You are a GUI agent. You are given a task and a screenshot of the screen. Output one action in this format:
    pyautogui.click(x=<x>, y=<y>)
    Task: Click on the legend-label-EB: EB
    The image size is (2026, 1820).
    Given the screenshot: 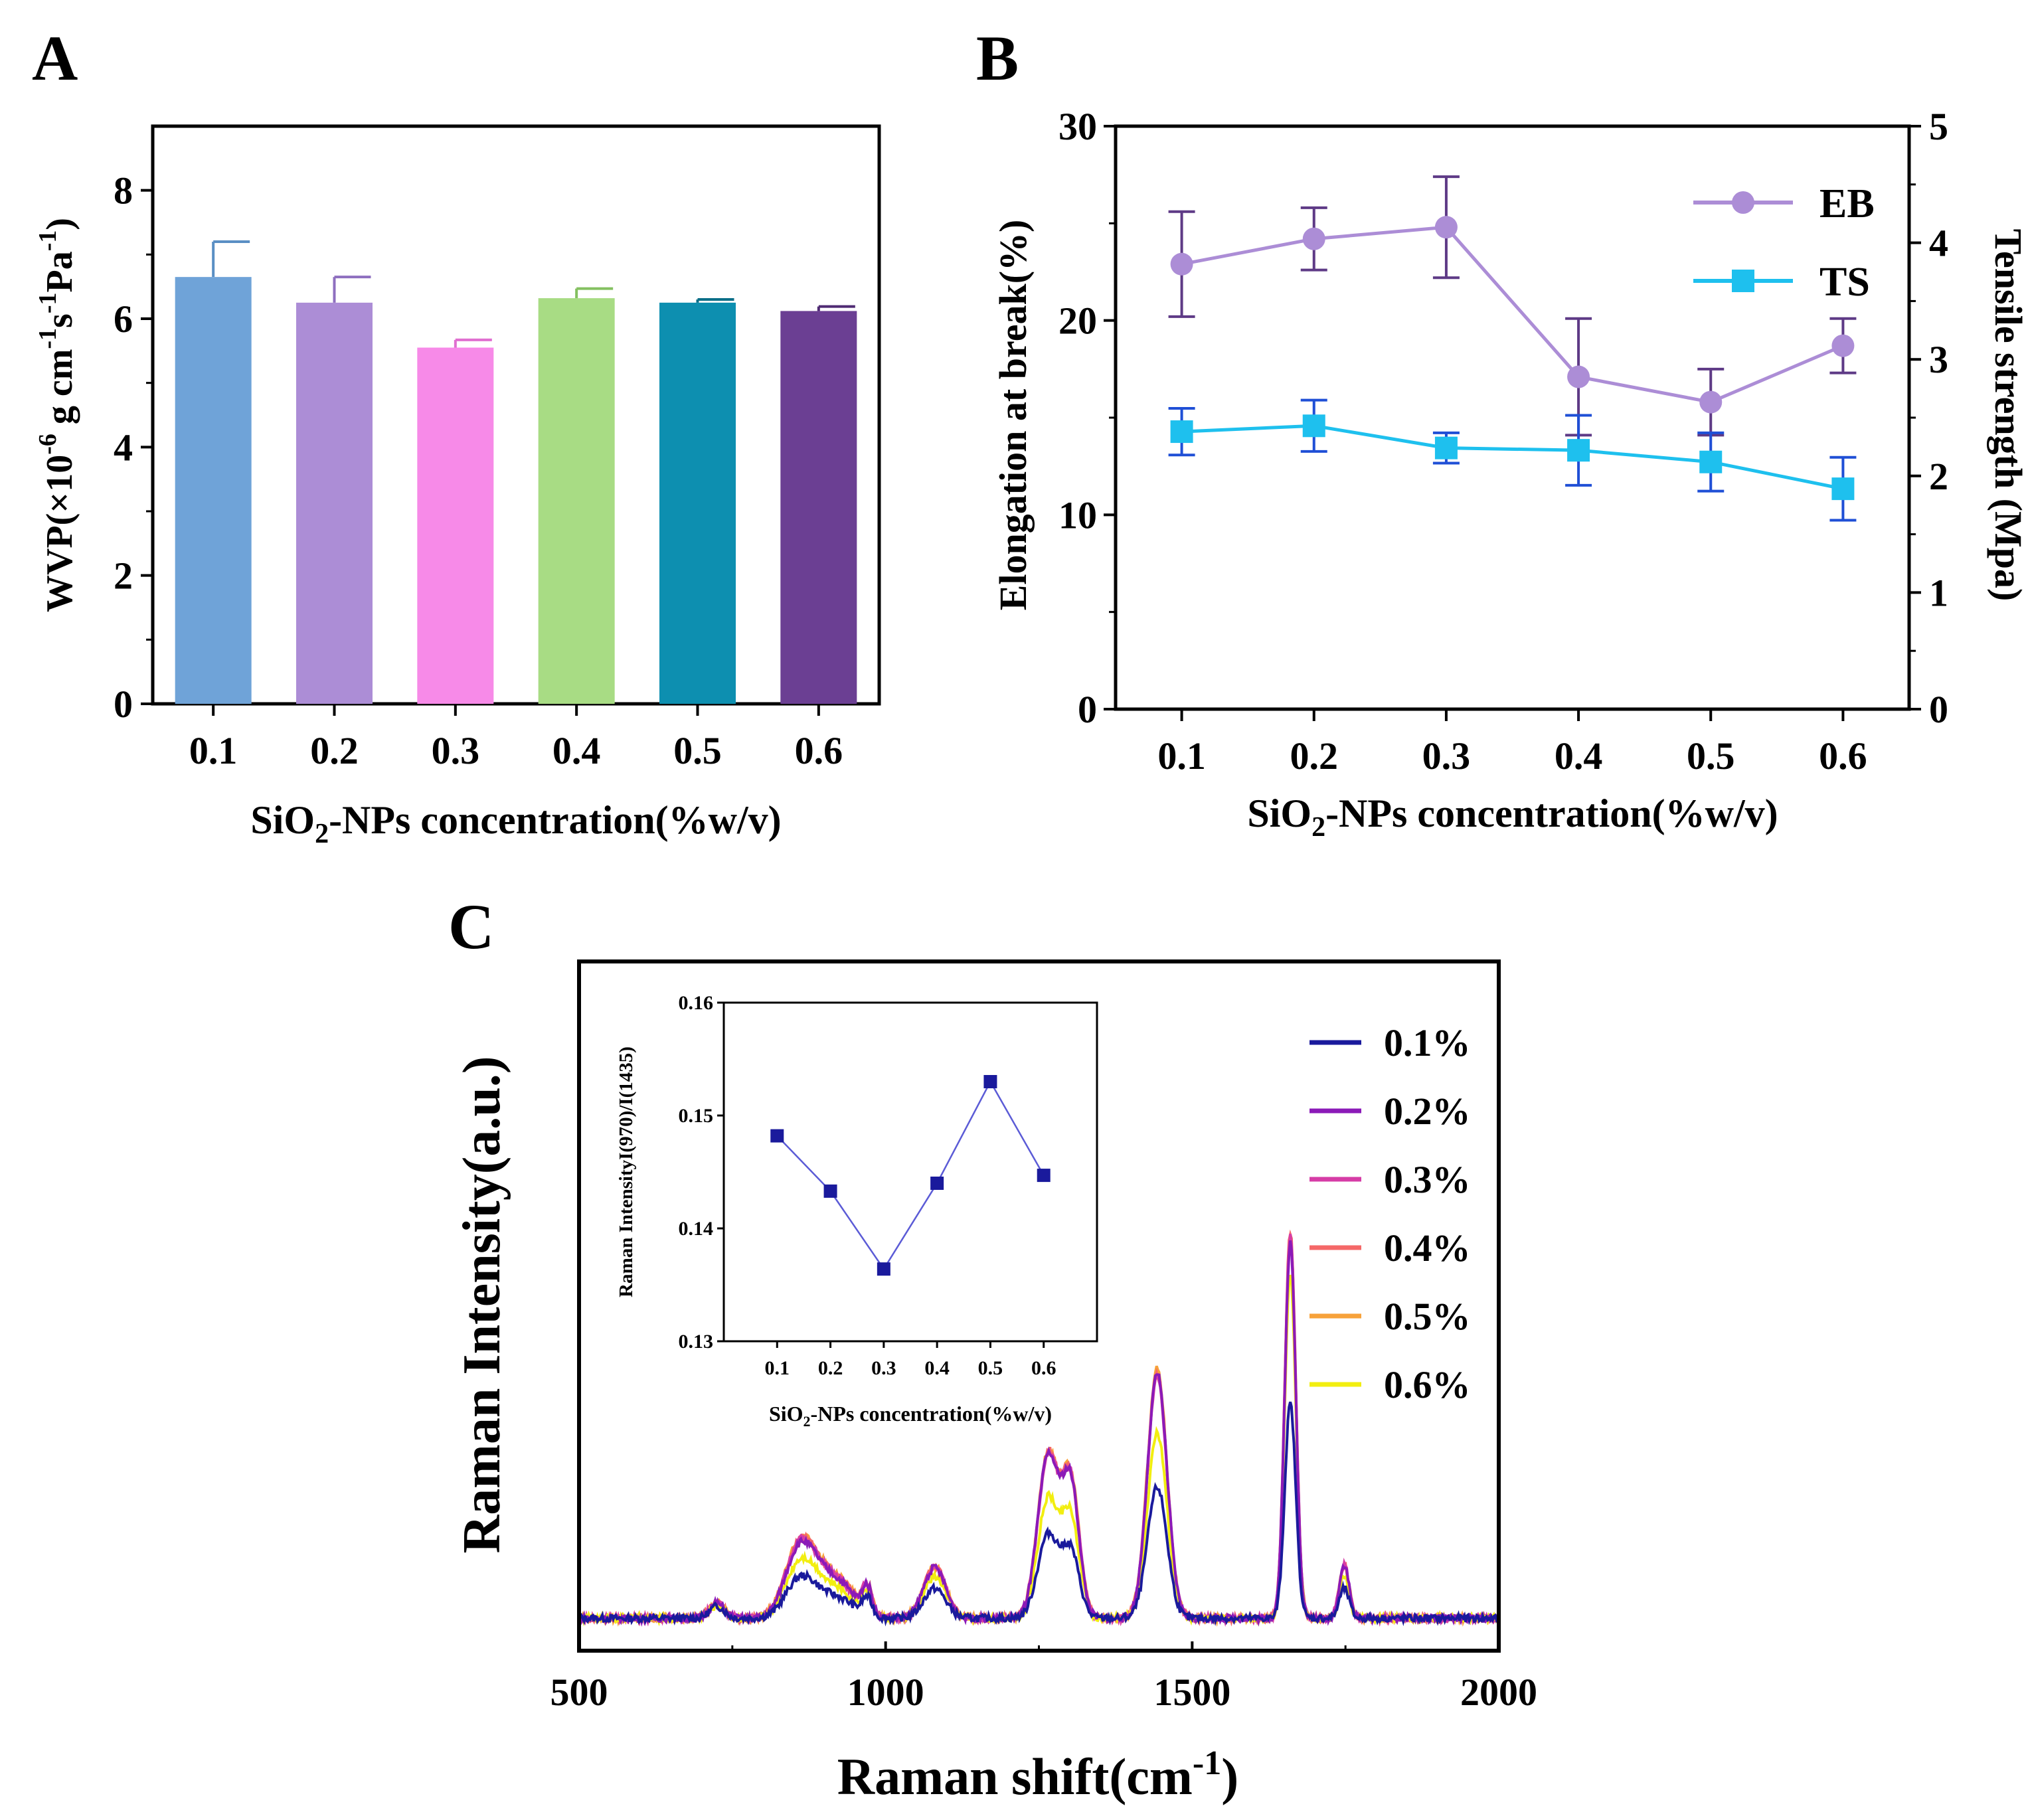 What is the action you would take?
    pyautogui.click(x=1847, y=204)
    